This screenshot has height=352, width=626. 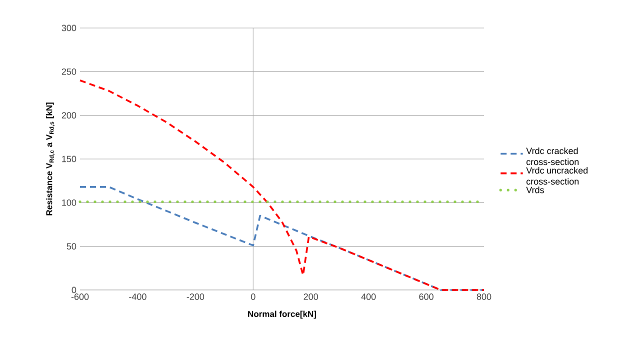 I want to click on y-tick-label: 300, so click(x=69, y=28).